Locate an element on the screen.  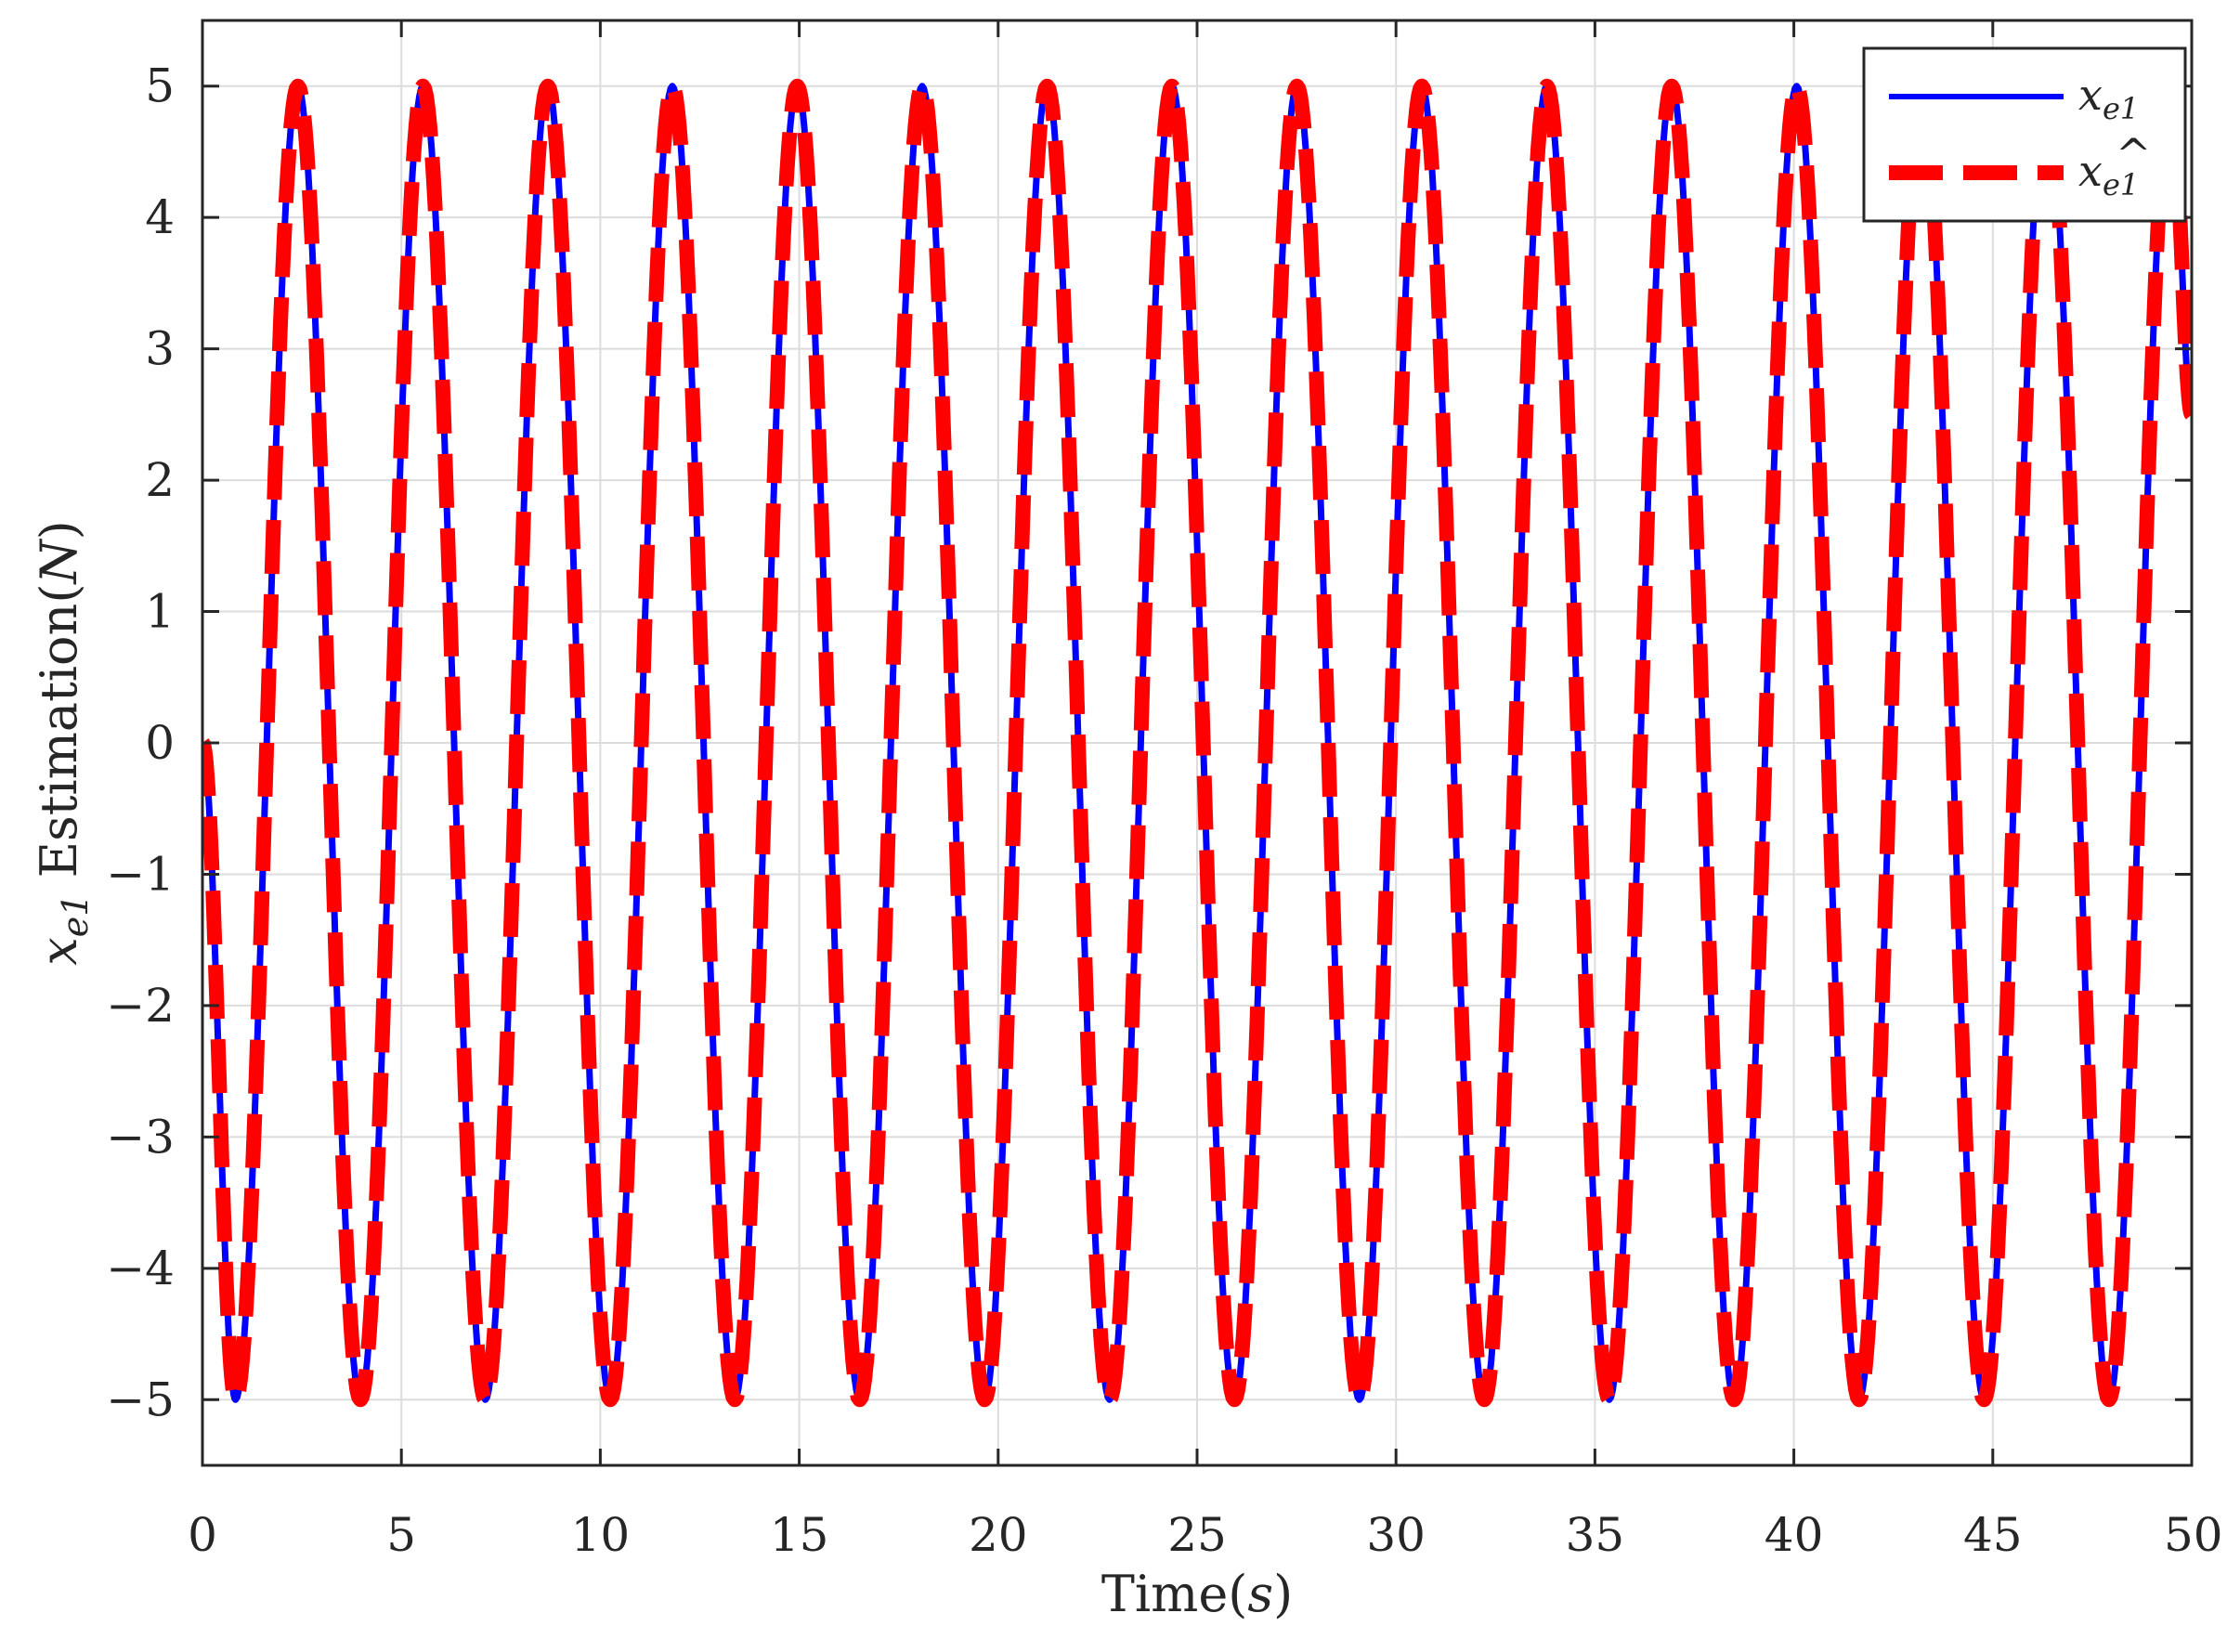
y-tick-label: −3 is located at coordinates (140, 1137).